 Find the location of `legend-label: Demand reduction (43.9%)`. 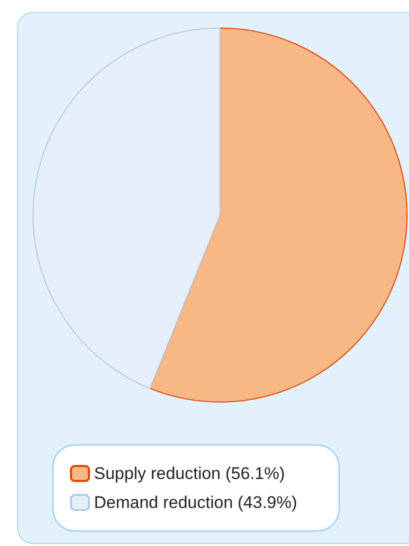

legend-label: Demand reduction (43.9%) is located at coordinates (196, 502).